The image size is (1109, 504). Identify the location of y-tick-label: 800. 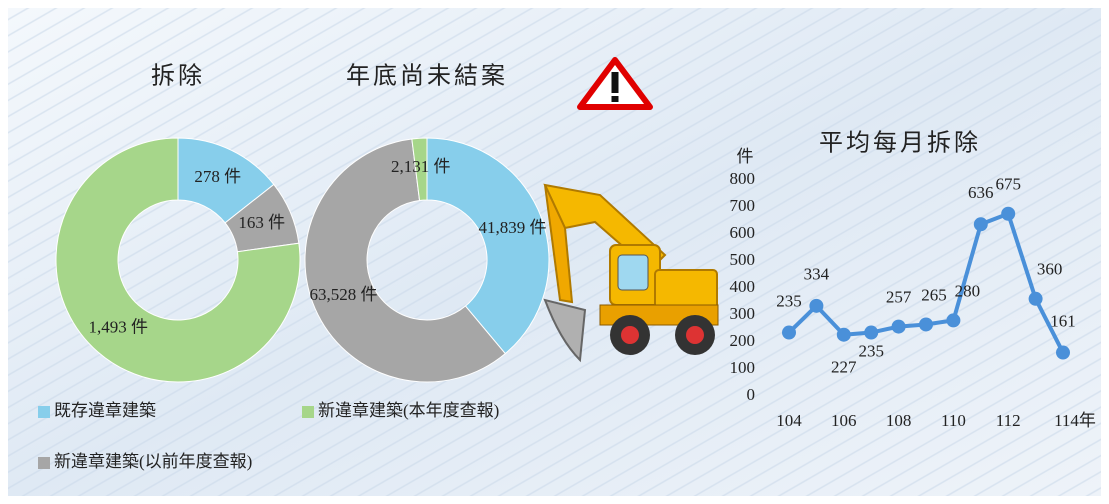
(743, 178).